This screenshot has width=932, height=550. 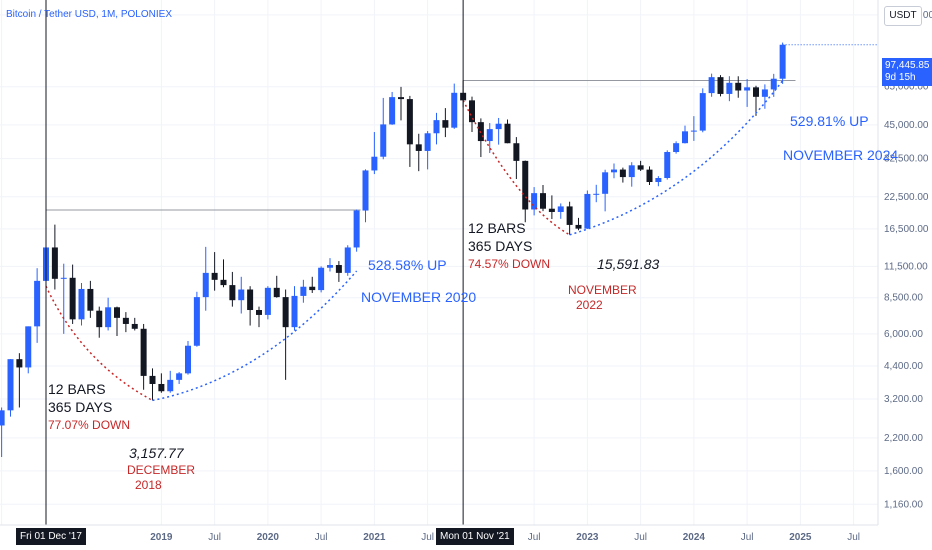 I want to click on cycle2-drop-label: 74.57% DOWN, so click(x=509, y=264).